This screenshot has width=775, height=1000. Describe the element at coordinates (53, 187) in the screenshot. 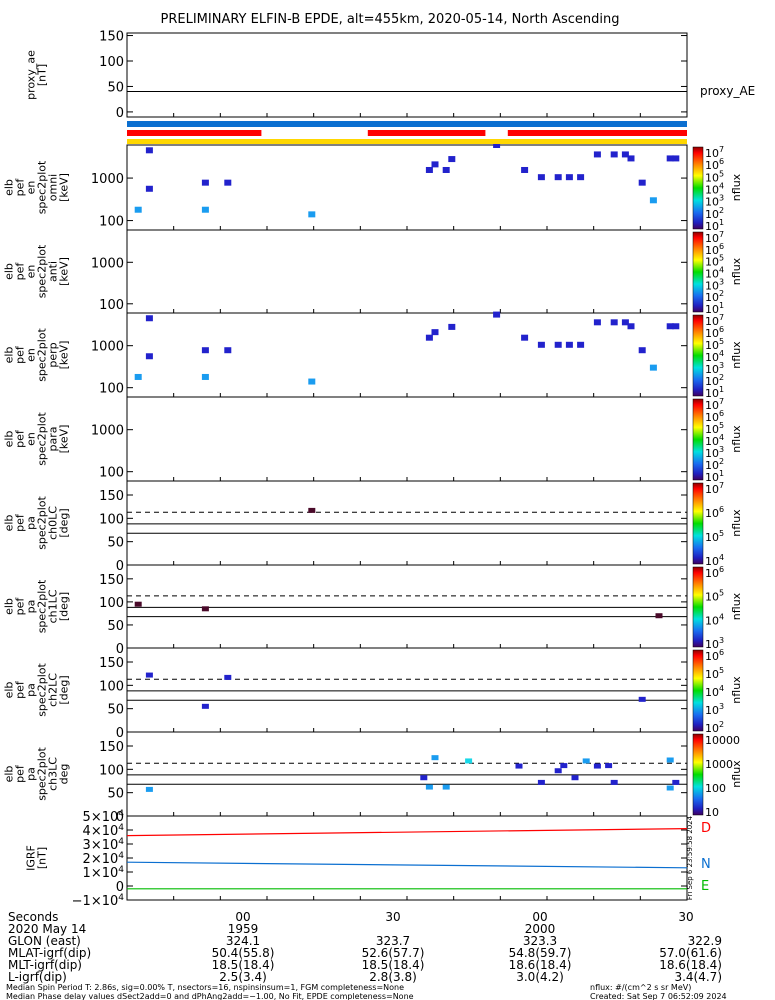

I see `ylabel-line: omni` at that location.